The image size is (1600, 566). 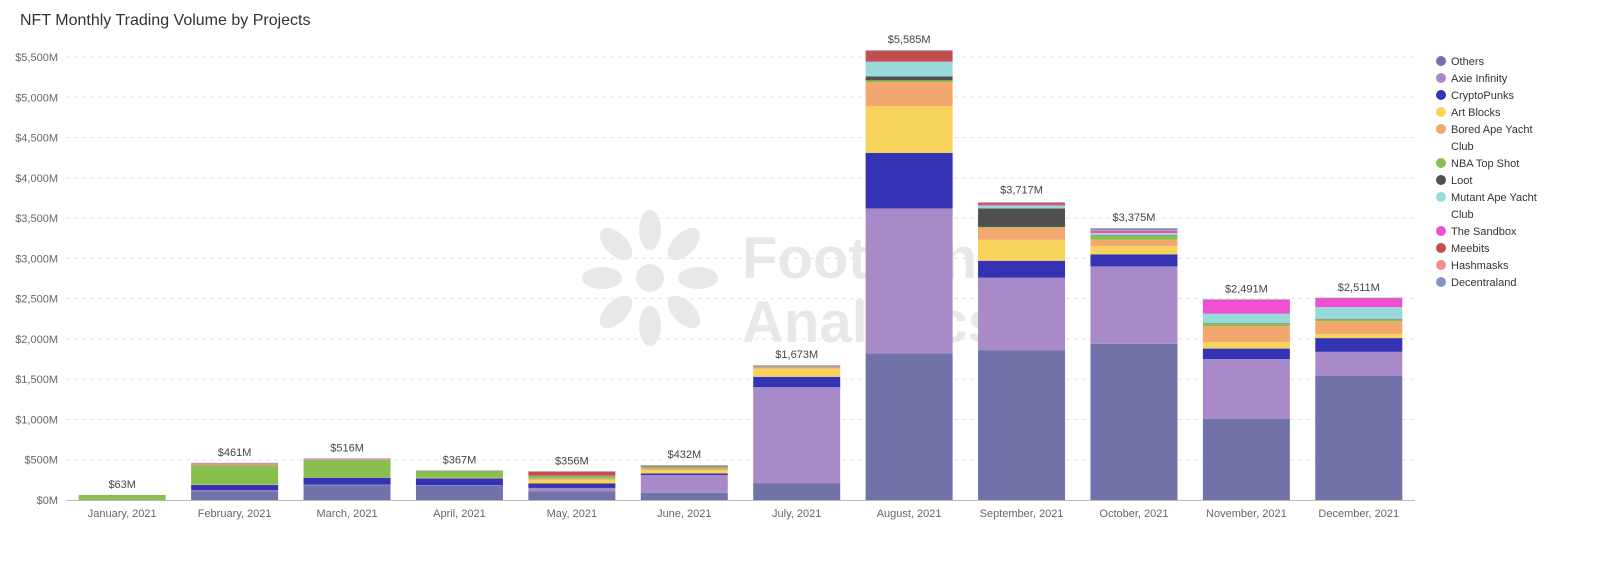 What do you see at coordinates (1463, 249) in the screenshot?
I see `legend-item-meebits: Meebits` at bounding box center [1463, 249].